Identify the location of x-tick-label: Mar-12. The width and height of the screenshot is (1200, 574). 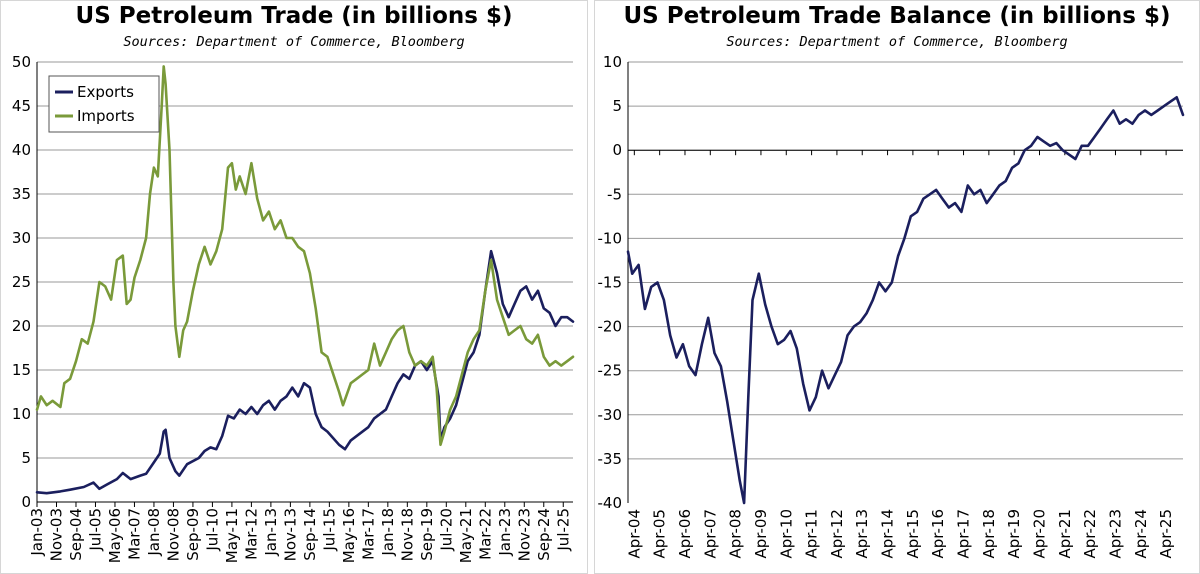
(251, 534).